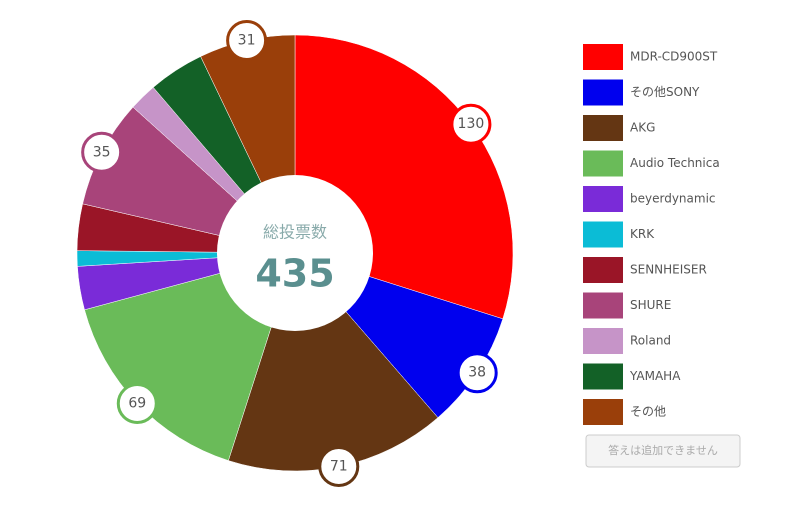 The width and height of the screenshot is (800, 519). Describe the element at coordinates (655, 376) in the screenshot. I see `legend-label: YAMAHA` at that location.